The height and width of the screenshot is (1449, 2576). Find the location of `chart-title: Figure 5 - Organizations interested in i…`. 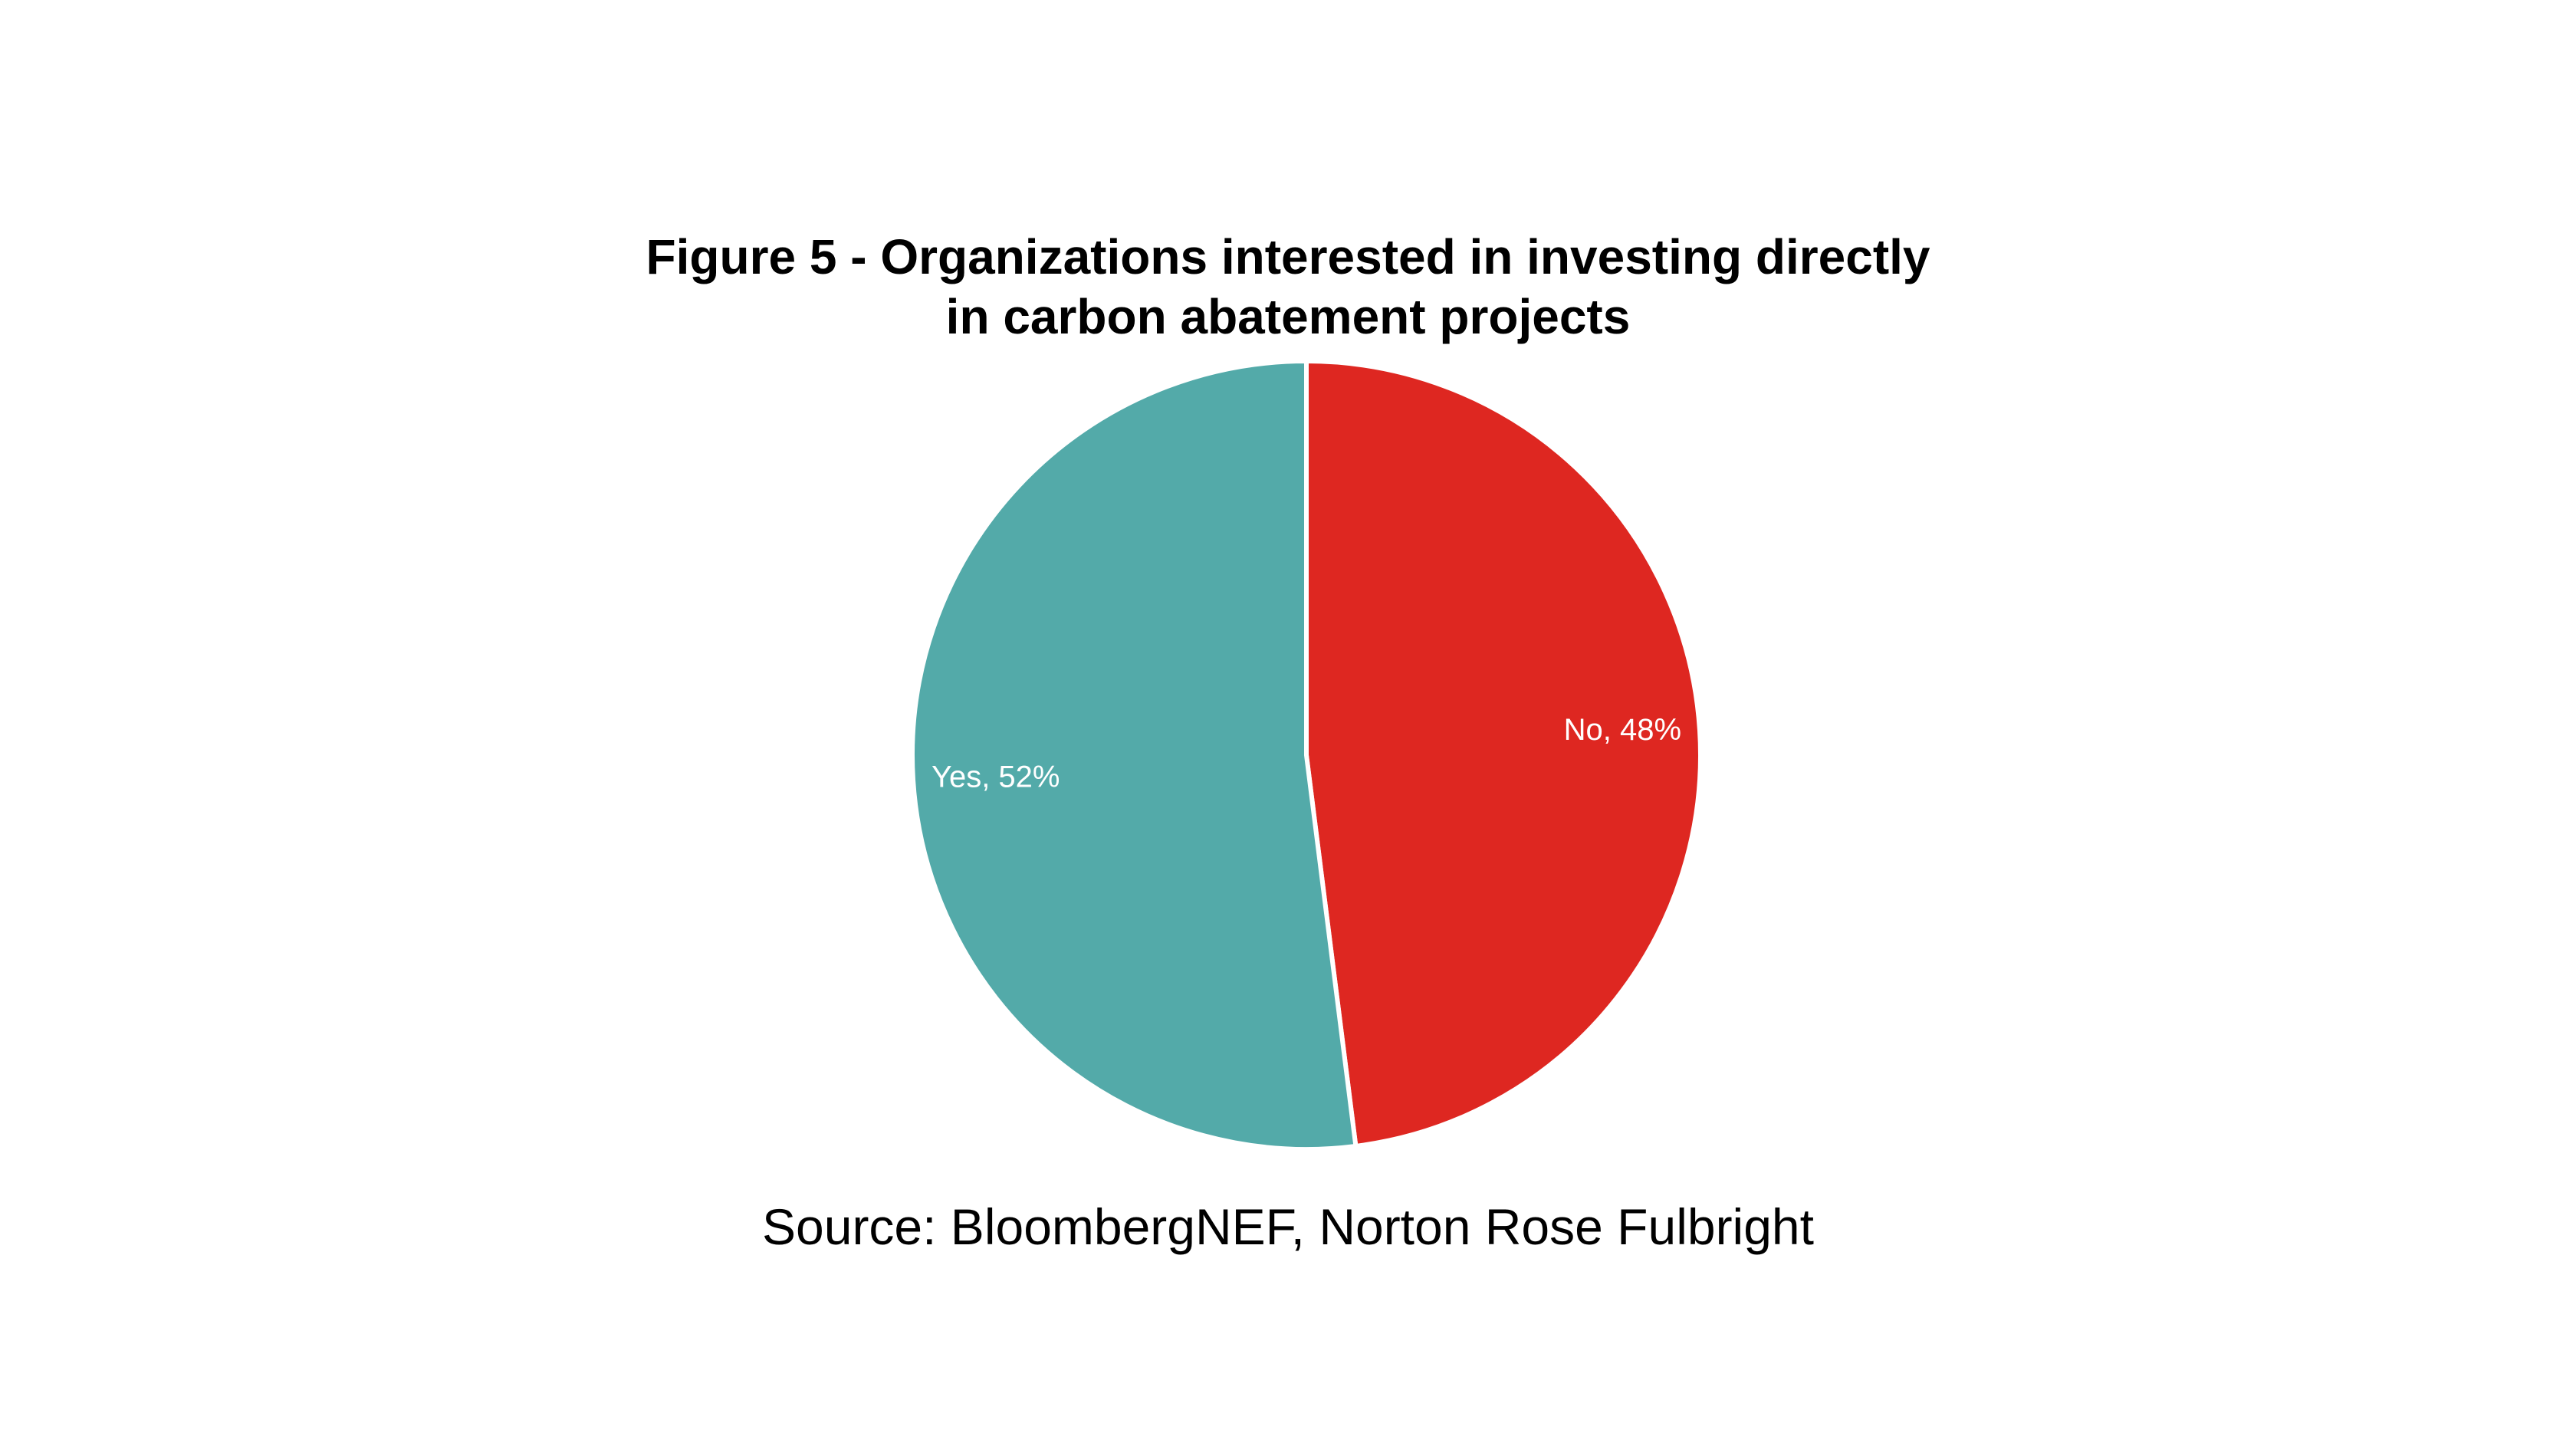

chart-title: Figure 5 - Organizations interested in i… is located at coordinates (1288, 287).